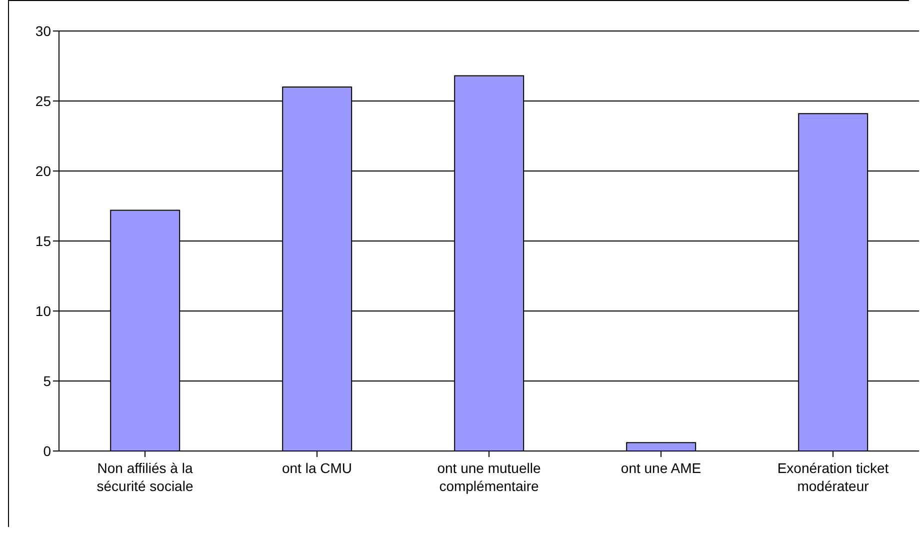  I want to click on y-tick-label: 5, so click(47, 380).